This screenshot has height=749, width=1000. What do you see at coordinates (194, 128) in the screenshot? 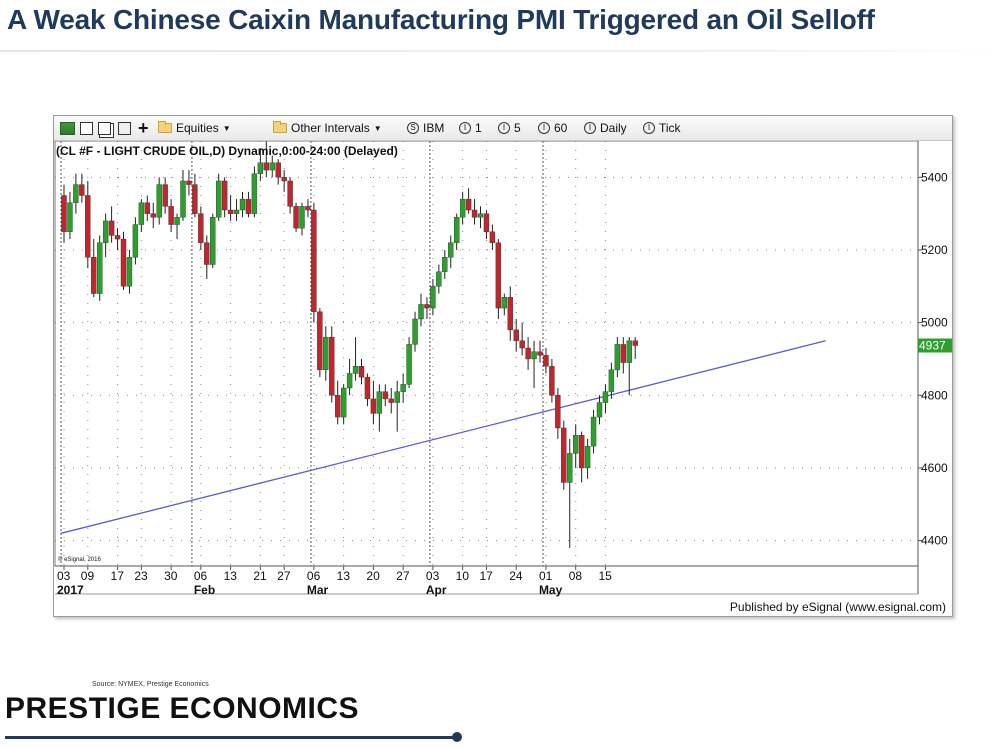
I see `toolbar-item-equities: Equities ▼` at bounding box center [194, 128].